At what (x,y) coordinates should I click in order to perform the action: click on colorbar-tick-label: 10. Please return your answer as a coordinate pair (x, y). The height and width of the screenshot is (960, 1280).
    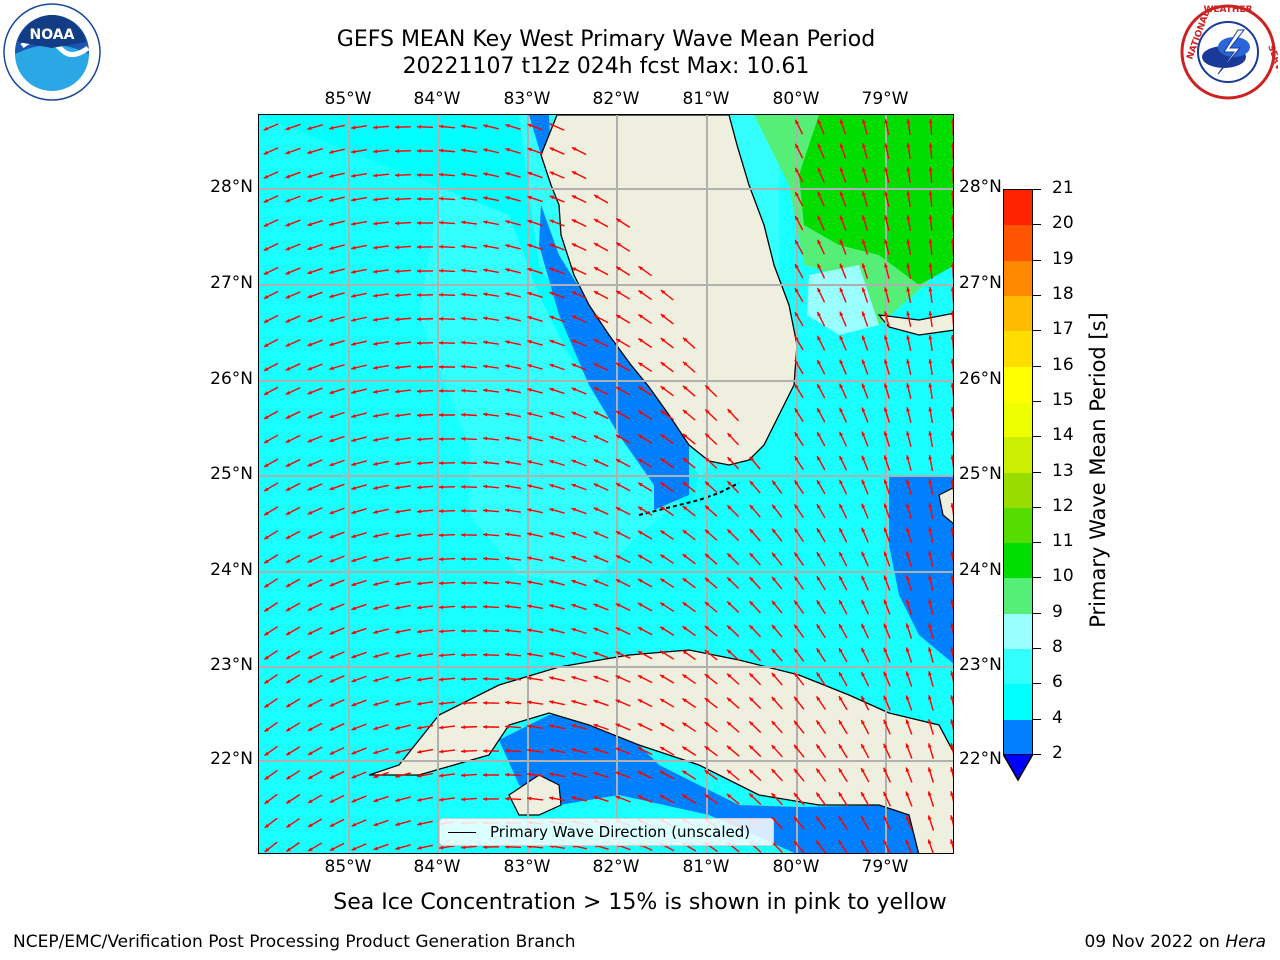
    Looking at the image, I should click on (1063, 576).